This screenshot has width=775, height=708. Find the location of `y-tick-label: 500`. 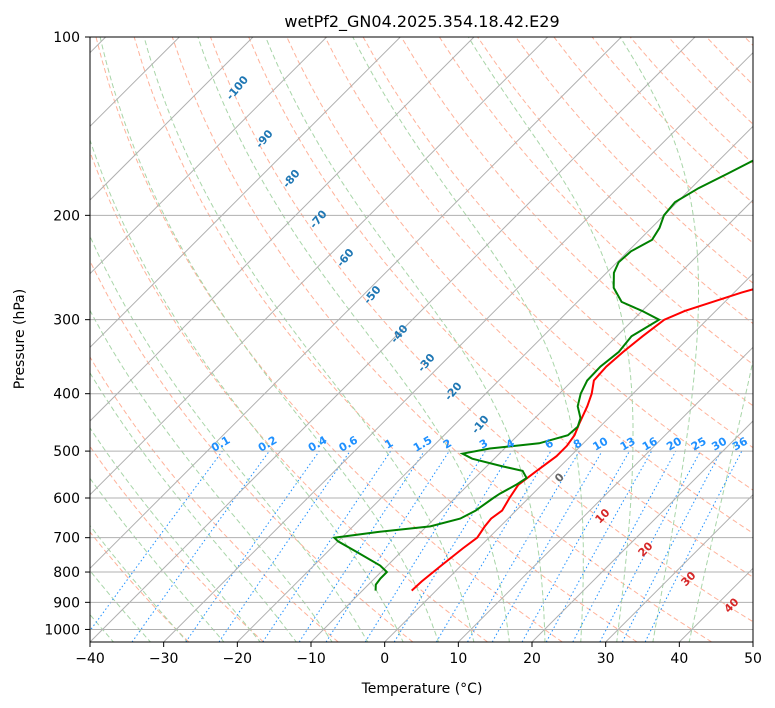

y-tick-label: 500 is located at coordinates (66, 452).